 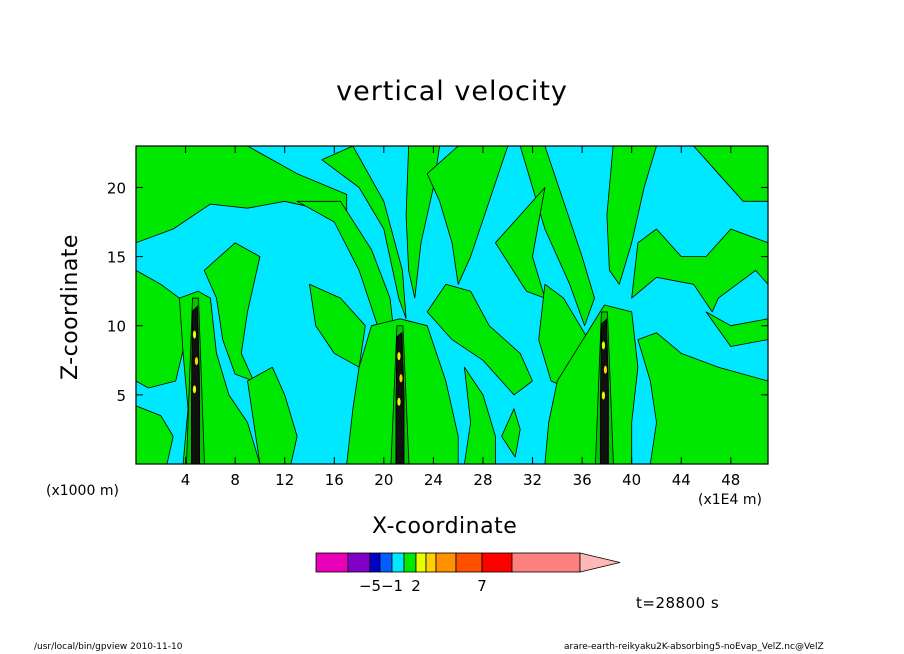 I want to click on footer-left: /usr/local/bin/gpview 2010-11-10, so click(x=108, y=647).